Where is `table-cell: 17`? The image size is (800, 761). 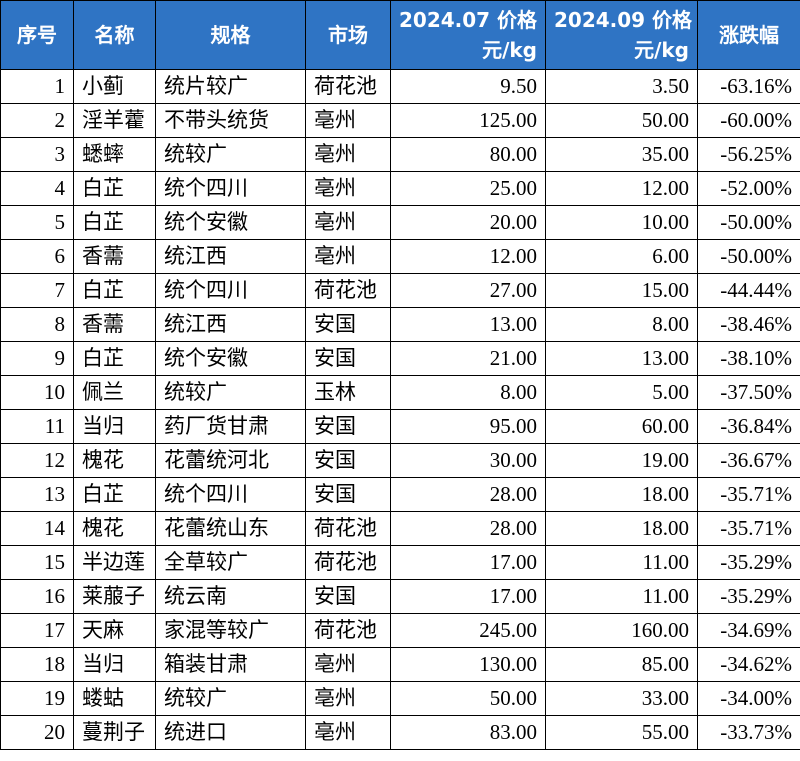 table-cell: 17 is located at coordinates (37, 630).